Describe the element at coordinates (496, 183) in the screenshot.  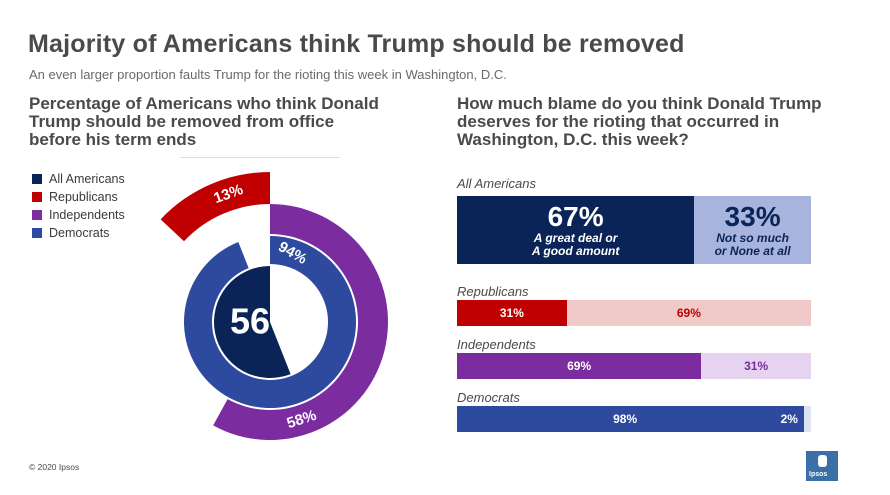
I see `group-label-all: All Americans` at that location.